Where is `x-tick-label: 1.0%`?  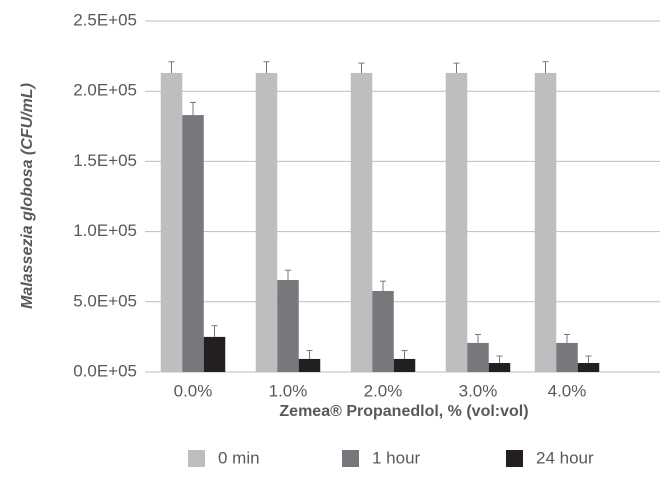 x-tick-label: 1.0% is located at coordinates (288, 390).